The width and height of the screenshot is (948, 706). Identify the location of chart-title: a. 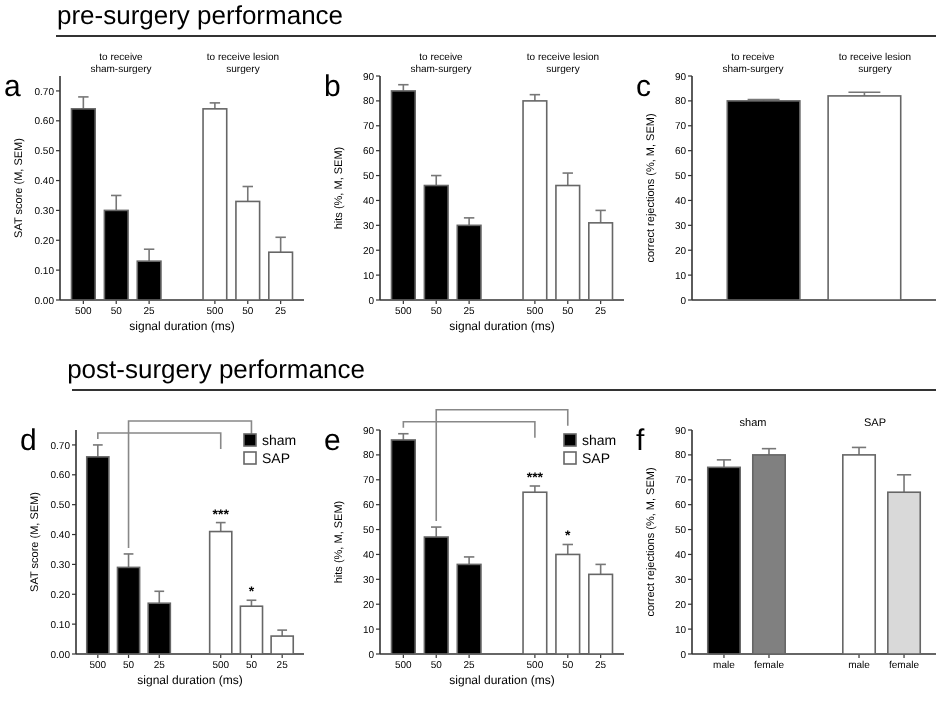
(13, 87).